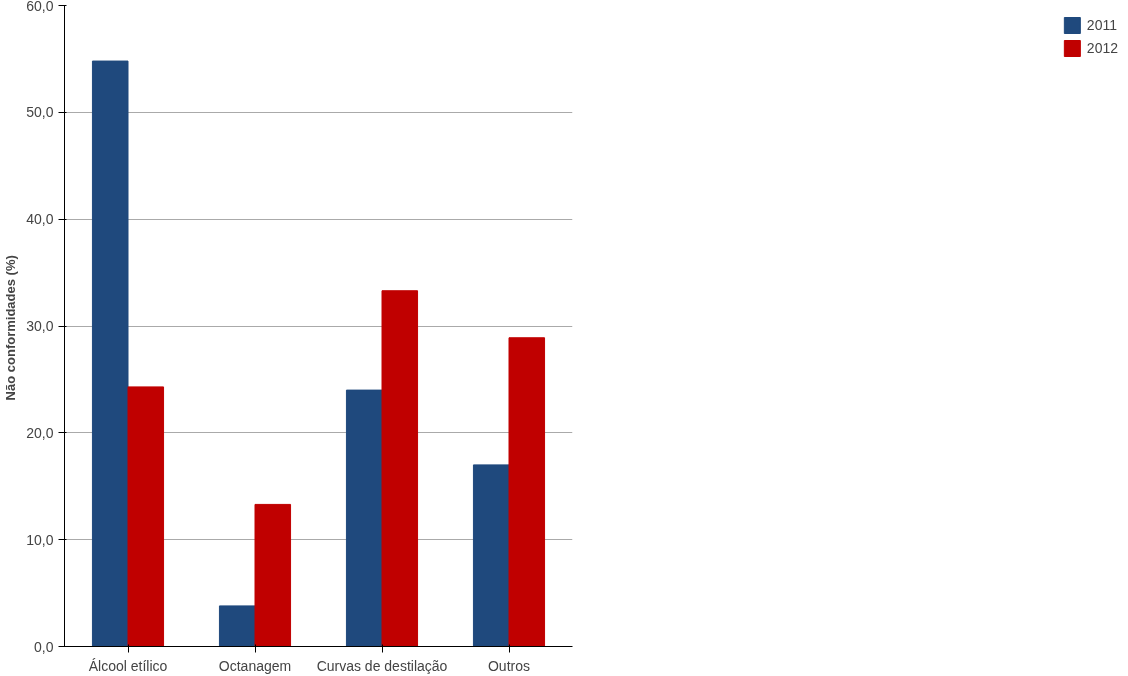 Image resolution: width=1128 pixels, height=676 pixels. Describe the element at coordinates (40, 539) in the screenshot. I see `y-tick-label: 10,0` at that location.